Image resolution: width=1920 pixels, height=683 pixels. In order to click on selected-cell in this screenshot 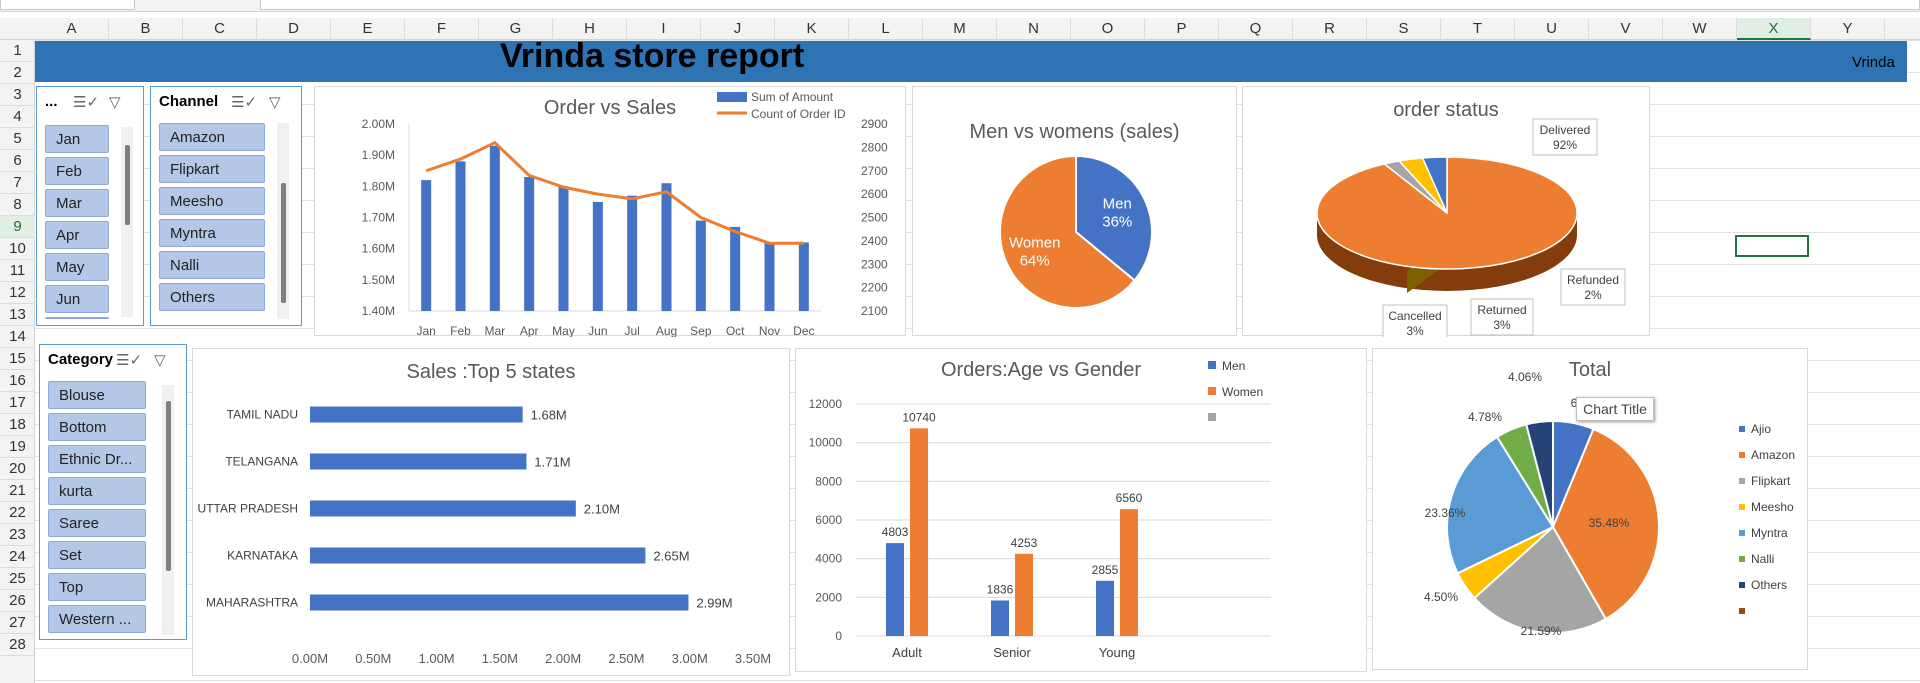, I will do `click(1772, 246)`.